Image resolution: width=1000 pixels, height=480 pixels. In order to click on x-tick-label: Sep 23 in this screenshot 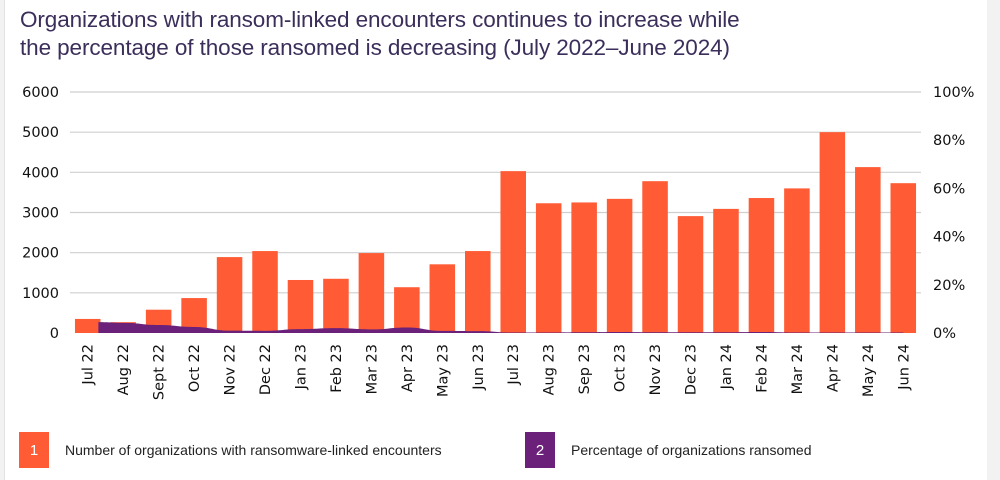, I will do `click(585, 369)`.